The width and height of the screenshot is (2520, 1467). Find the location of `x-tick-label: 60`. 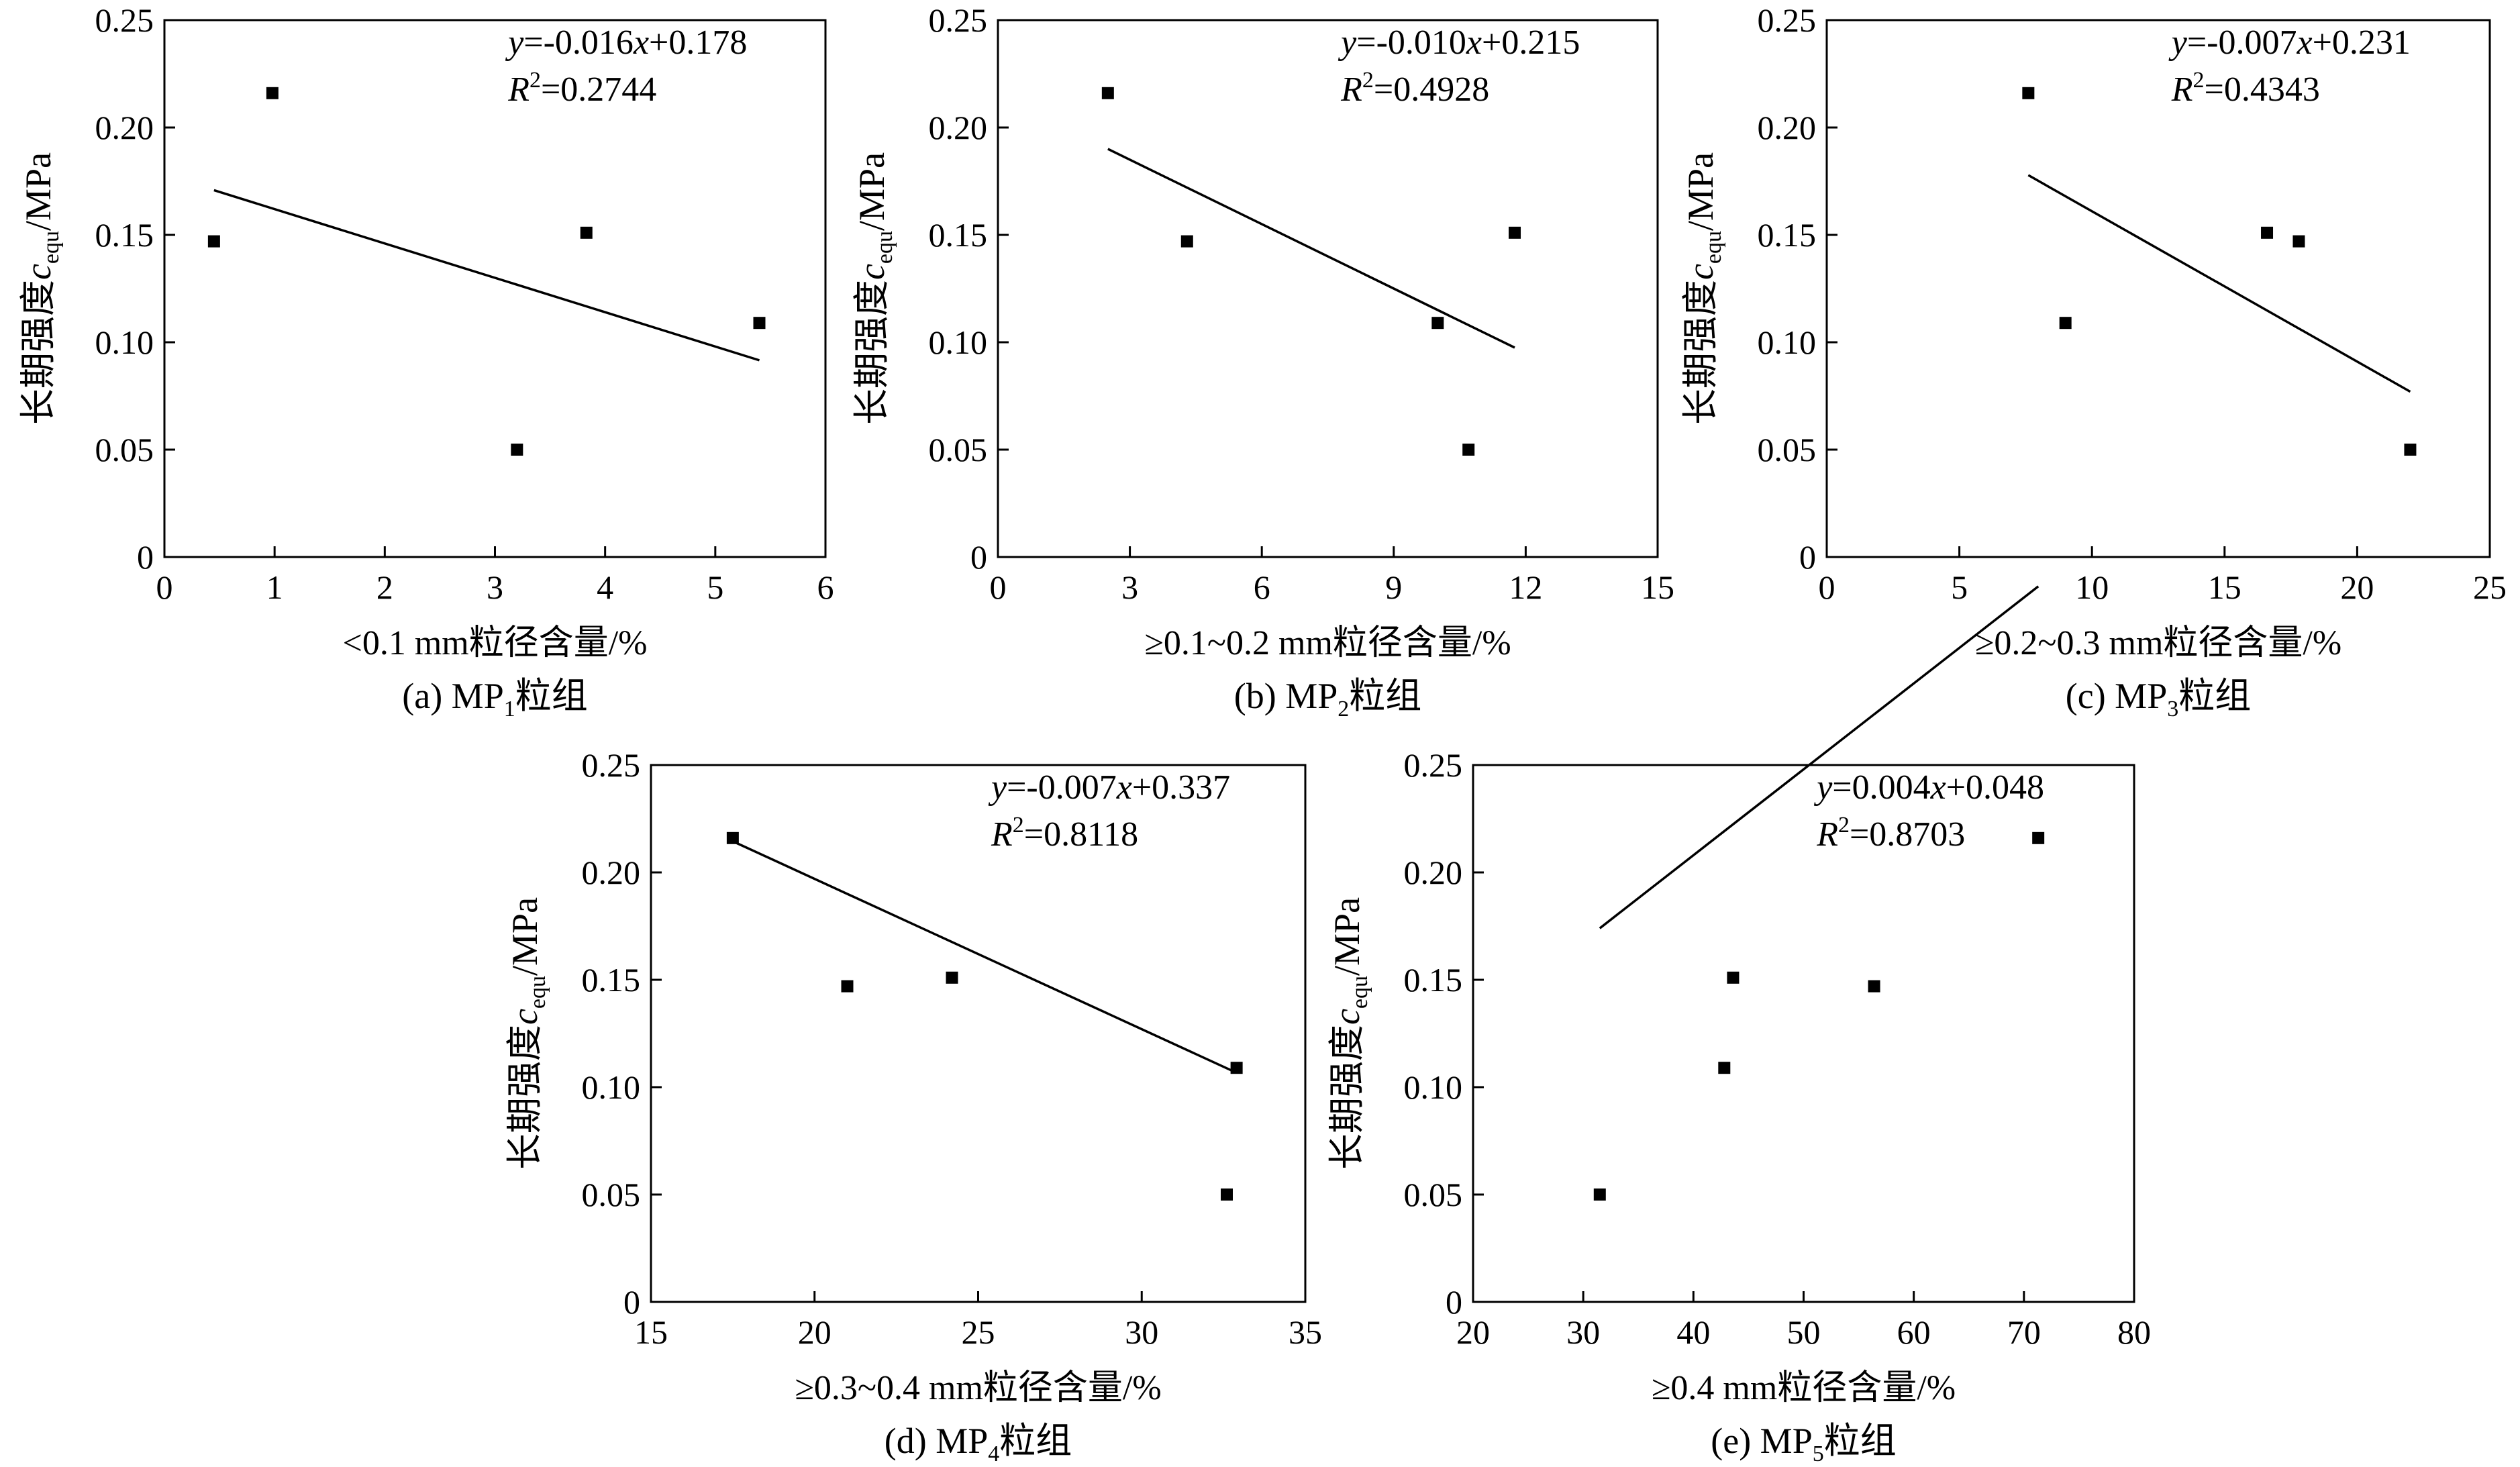

x-tick-label: 60 is located at coordinates (1914, 1332).